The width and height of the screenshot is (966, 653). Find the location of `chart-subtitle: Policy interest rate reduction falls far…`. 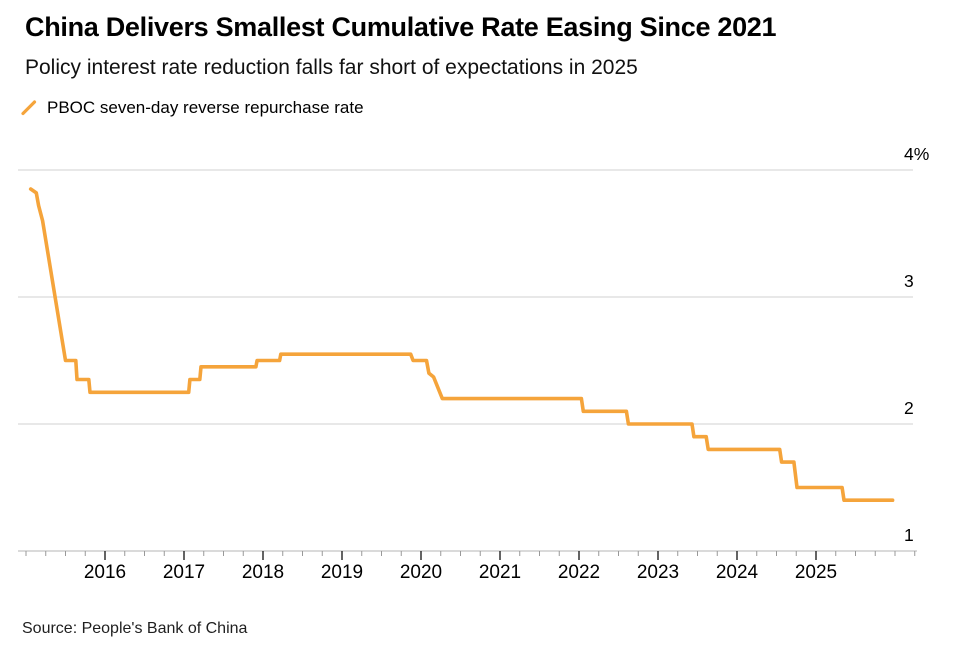

chart-subtitle: Policy interest rate reduction falls far… is located at coordinates (331, 67).